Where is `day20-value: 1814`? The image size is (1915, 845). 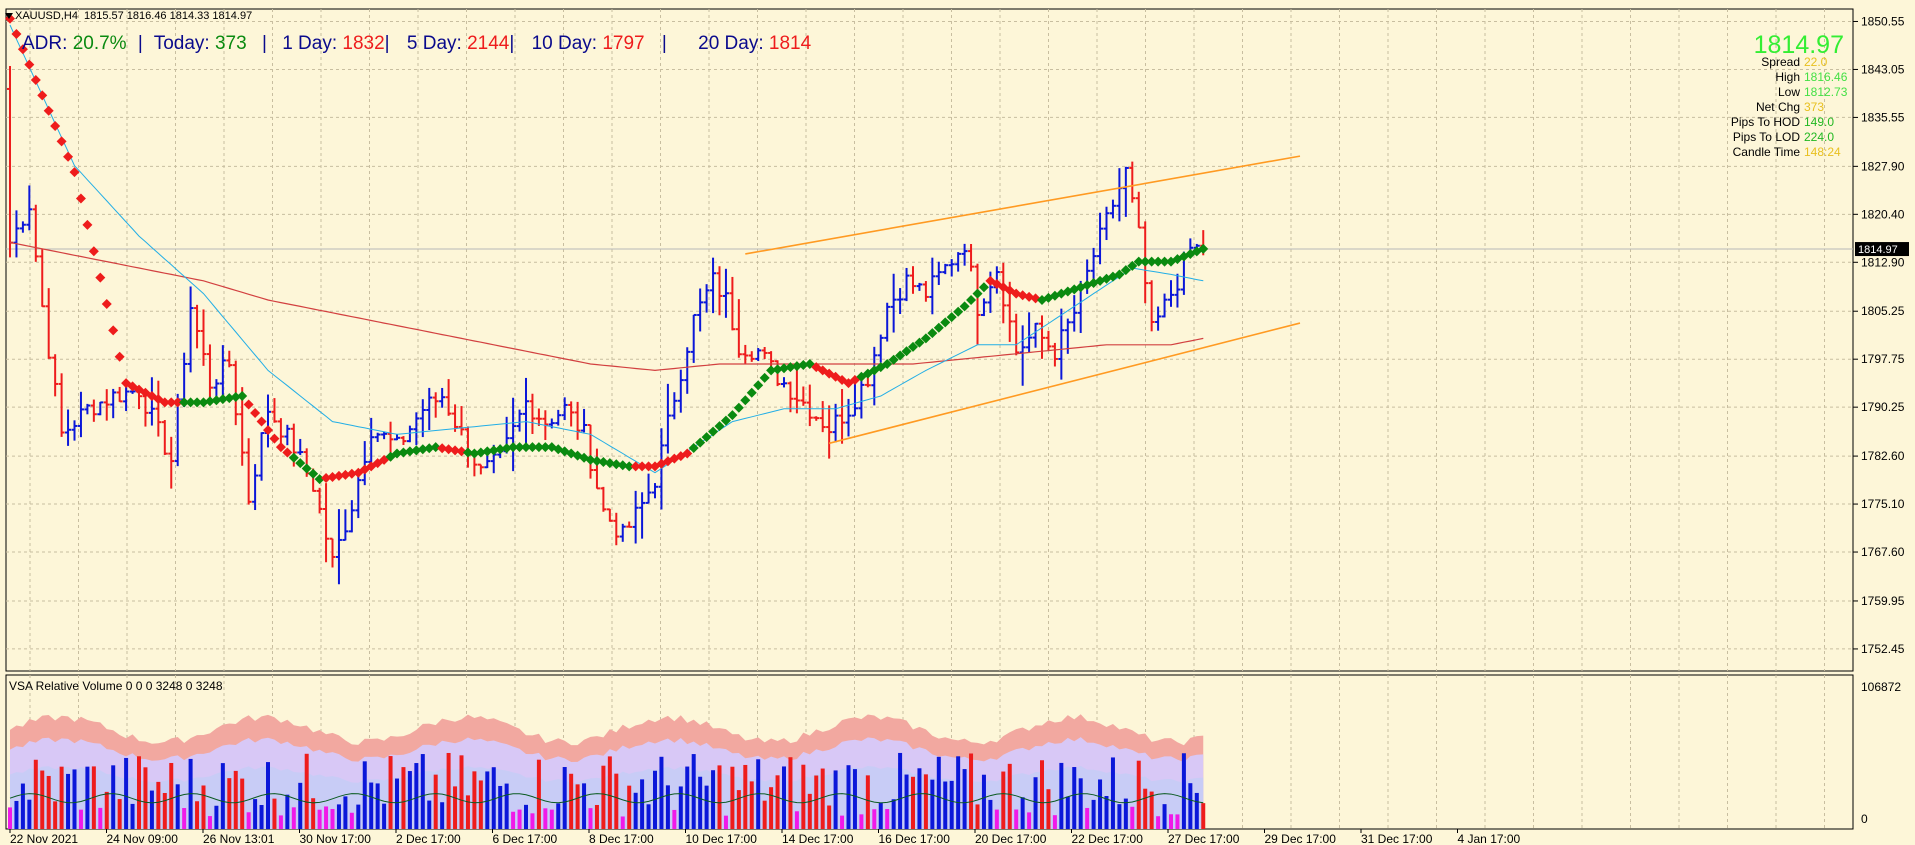
day20-value: 1814 is located at coordinates (790, 43).